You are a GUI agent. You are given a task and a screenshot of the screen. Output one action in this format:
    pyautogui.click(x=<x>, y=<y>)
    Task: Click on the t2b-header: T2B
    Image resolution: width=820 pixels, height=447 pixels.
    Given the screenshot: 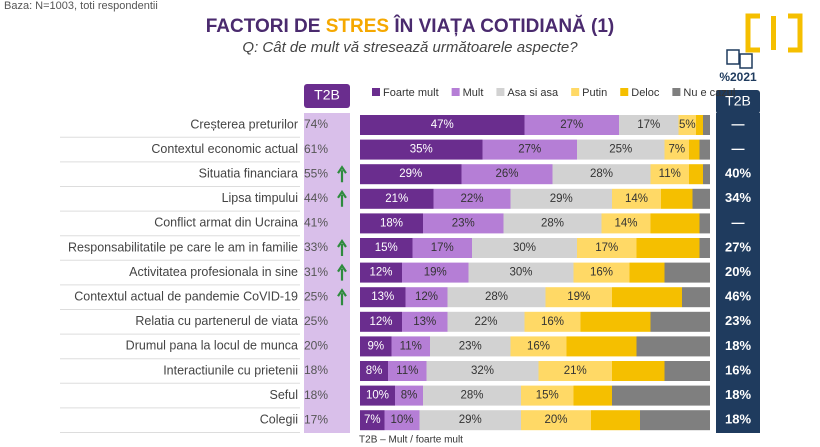 What is the action you would take?
    pyautogui.click(x=327, y=95)
    